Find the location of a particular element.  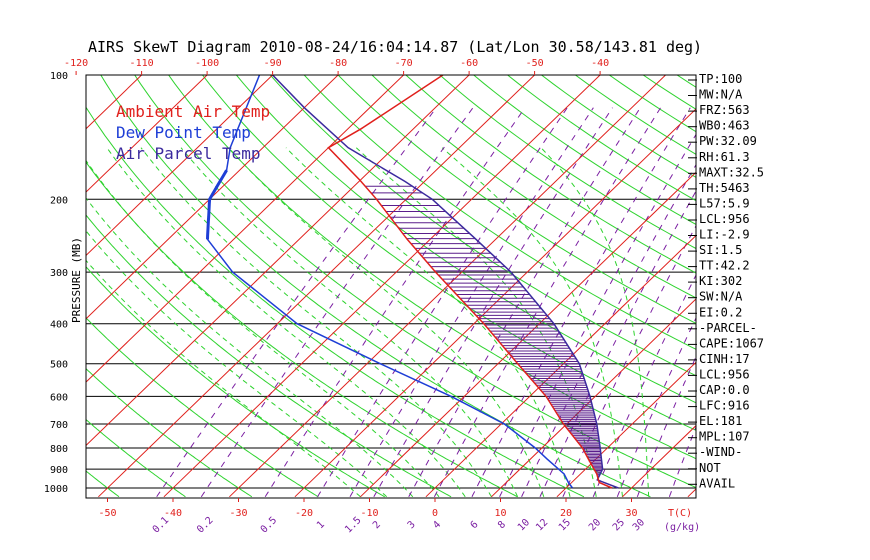

index-entry: RH:61.3 is located at coordinates (724, 157).